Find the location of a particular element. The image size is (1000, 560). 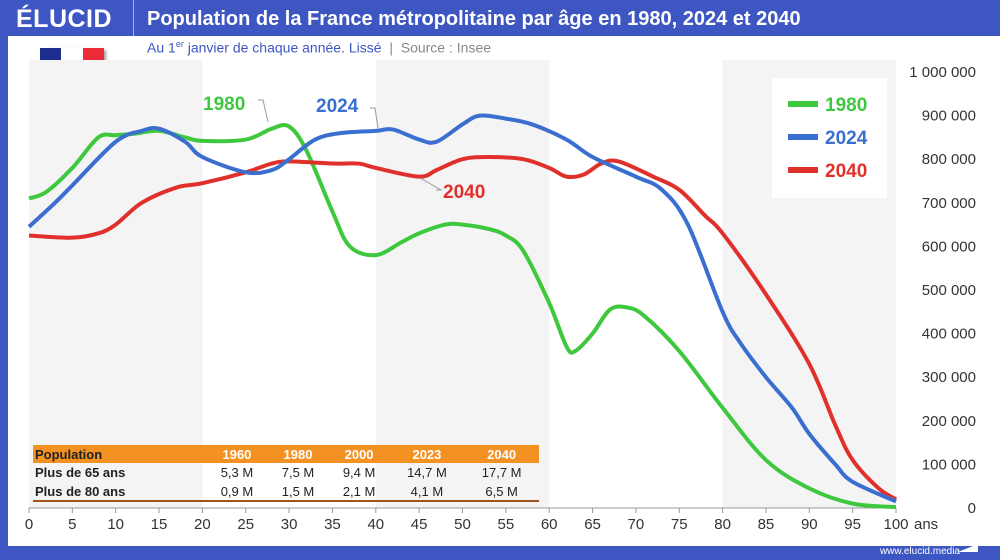

y-tick-label: 900 000 is located at coordinates (949, 116).